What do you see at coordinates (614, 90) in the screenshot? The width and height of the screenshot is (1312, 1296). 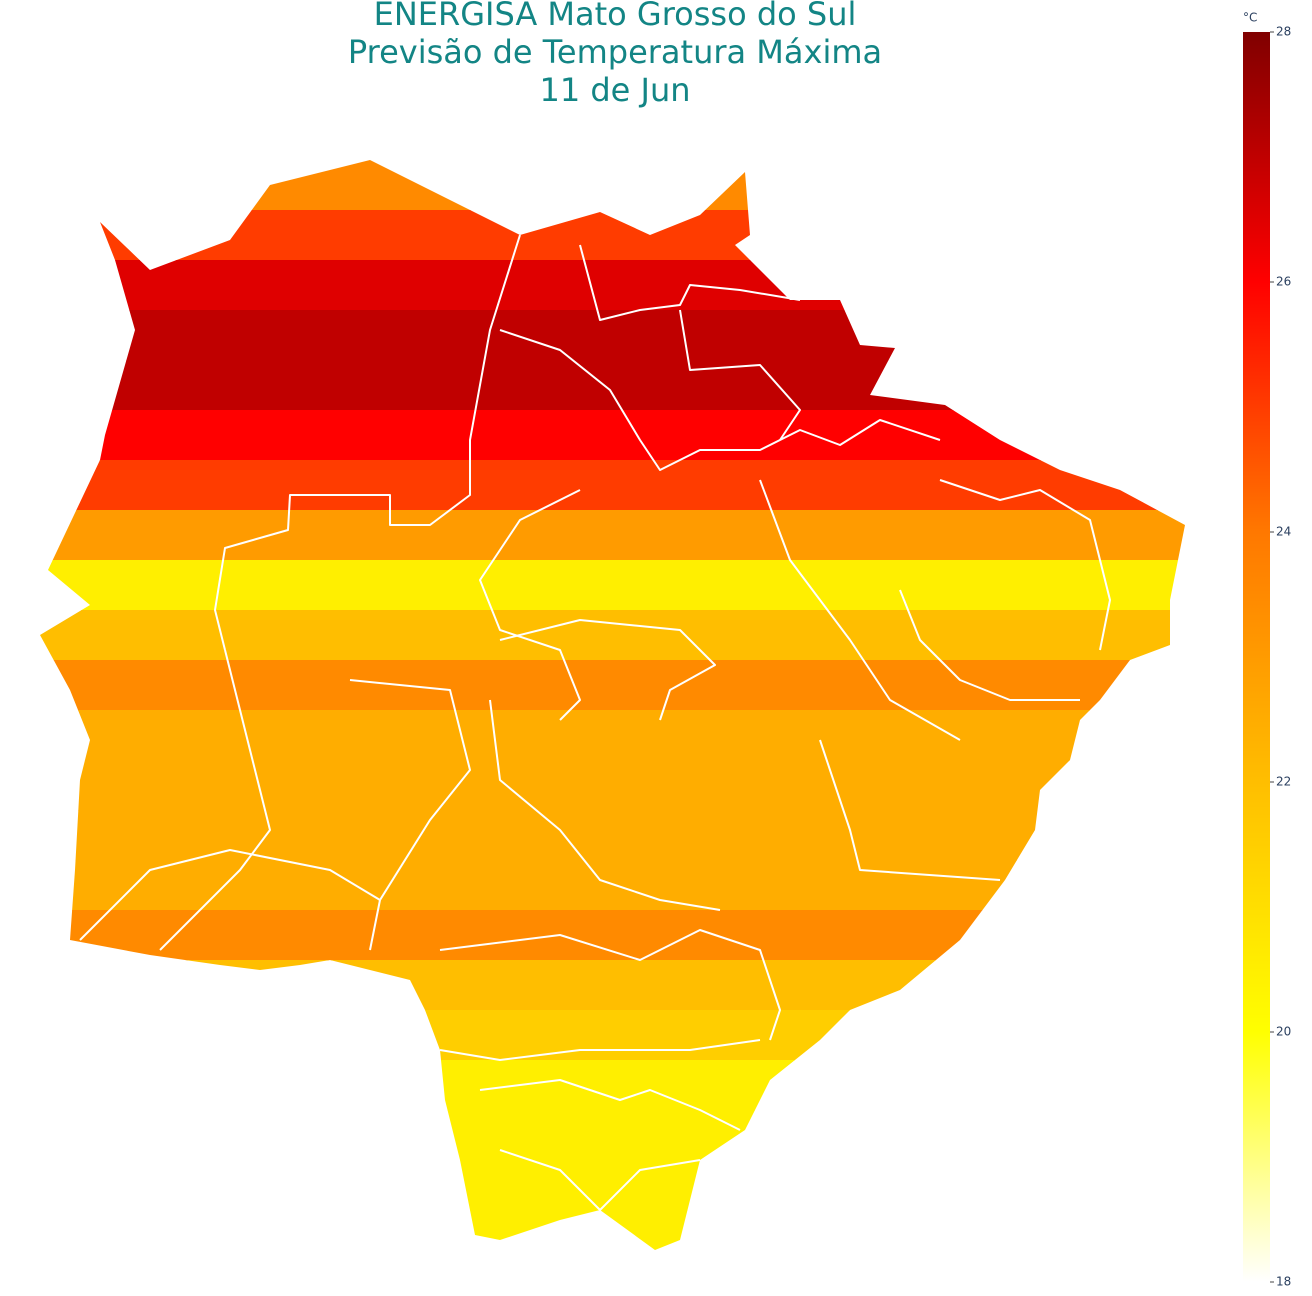 I see `title-line: 11 de Jun` at bounding box center [614, 90].